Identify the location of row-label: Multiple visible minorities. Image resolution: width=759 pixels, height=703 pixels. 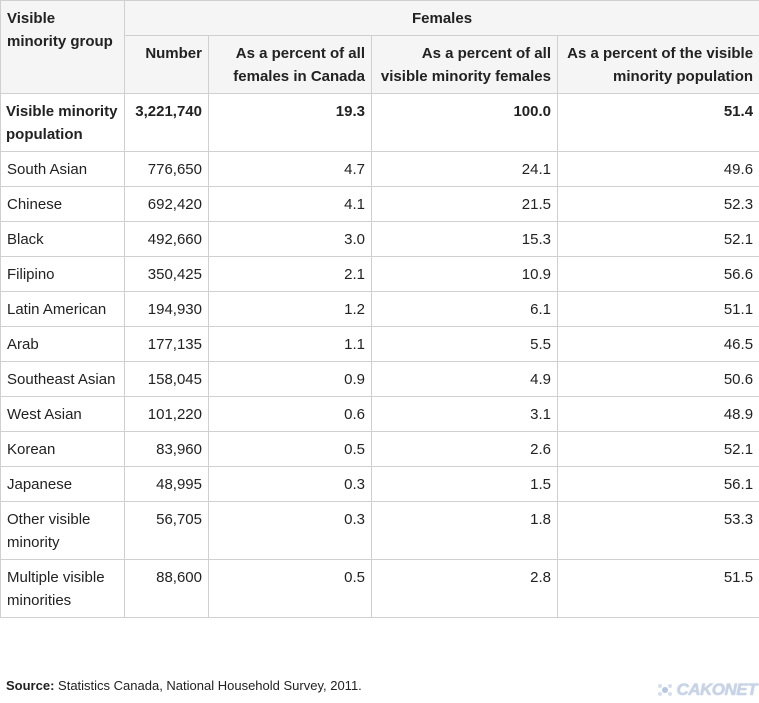
(63, 589).